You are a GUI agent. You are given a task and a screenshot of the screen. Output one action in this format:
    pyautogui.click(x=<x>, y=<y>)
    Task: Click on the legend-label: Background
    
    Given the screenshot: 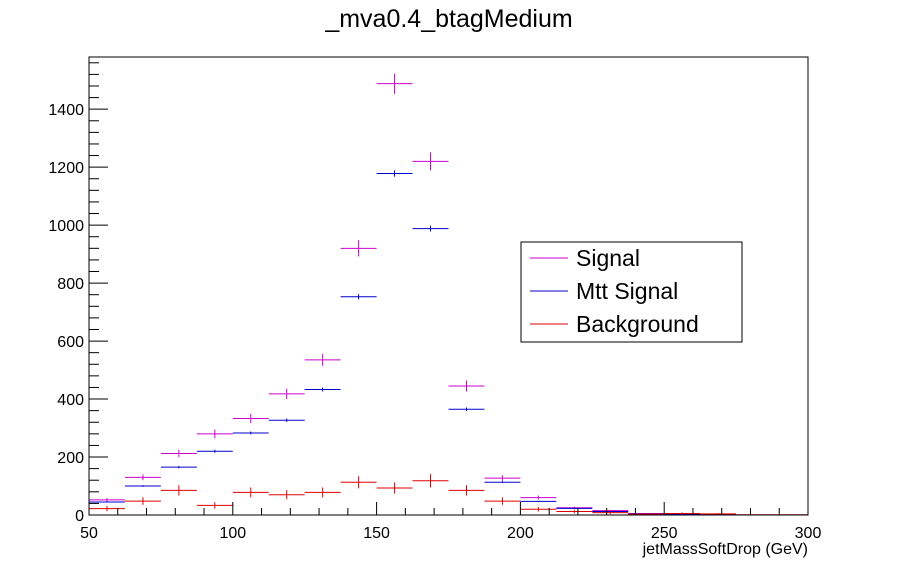 What is the action you would take?
    pyautogui.click(x=637, y=324)
    